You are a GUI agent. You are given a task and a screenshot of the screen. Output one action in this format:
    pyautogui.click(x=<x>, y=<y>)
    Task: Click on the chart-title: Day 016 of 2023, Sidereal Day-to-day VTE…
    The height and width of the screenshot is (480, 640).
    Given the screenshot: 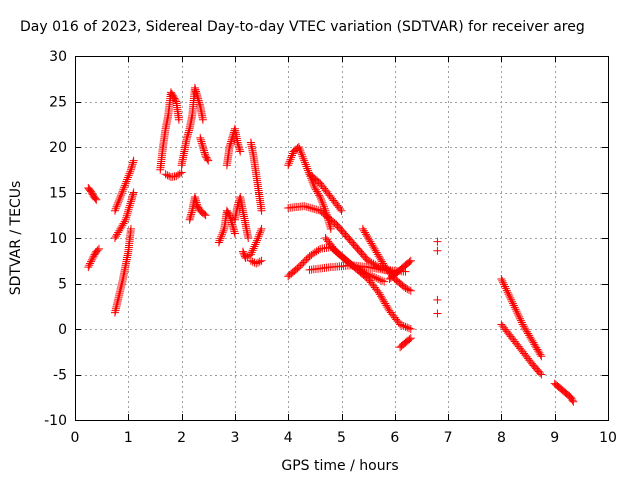 What is the action you would take?
    pyautogui.click(x=302, y=27)
    